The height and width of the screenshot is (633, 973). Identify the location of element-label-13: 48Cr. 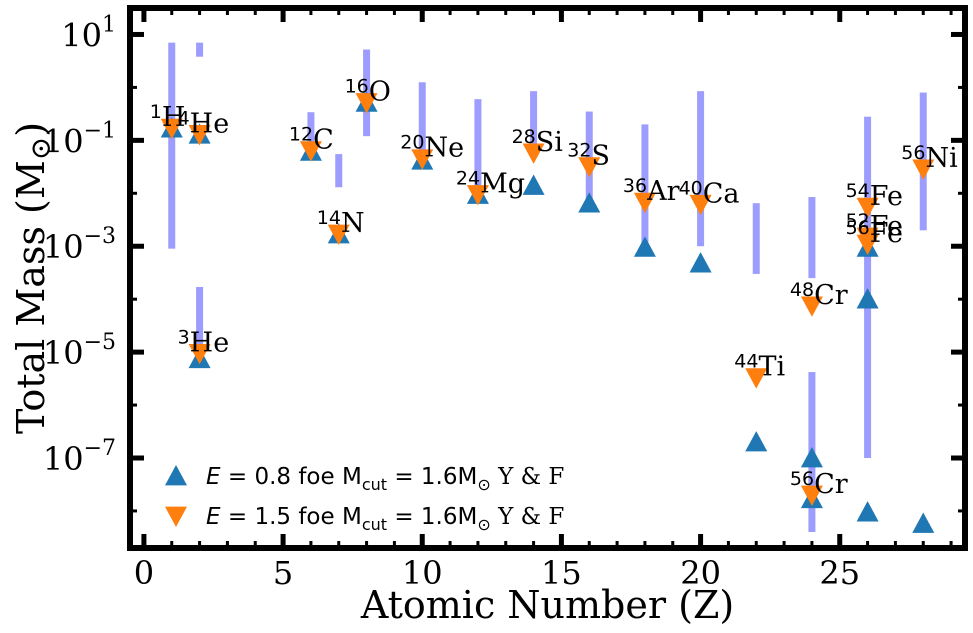
(819, 295).